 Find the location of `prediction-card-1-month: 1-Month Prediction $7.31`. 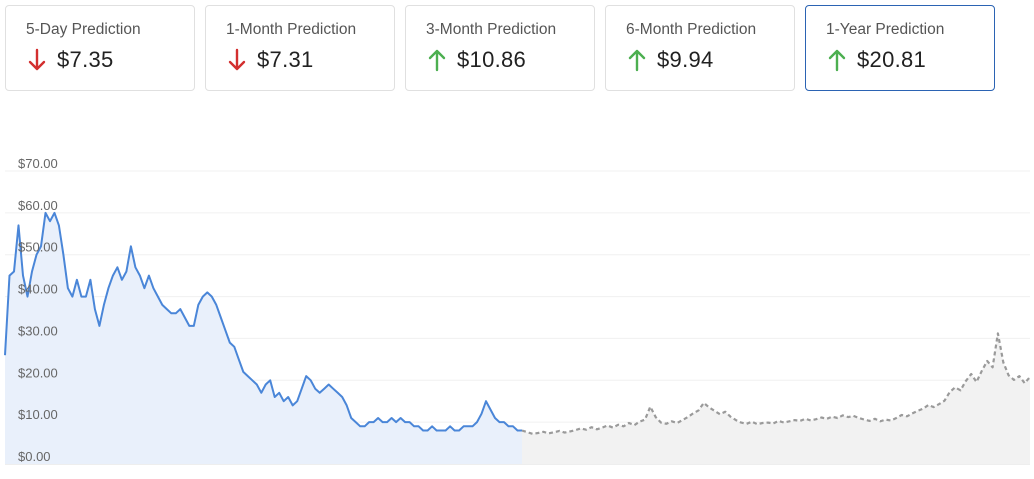

prediction-card-1-month: 1-Month Prediction $7.31 is located at coordinates (300, 48).